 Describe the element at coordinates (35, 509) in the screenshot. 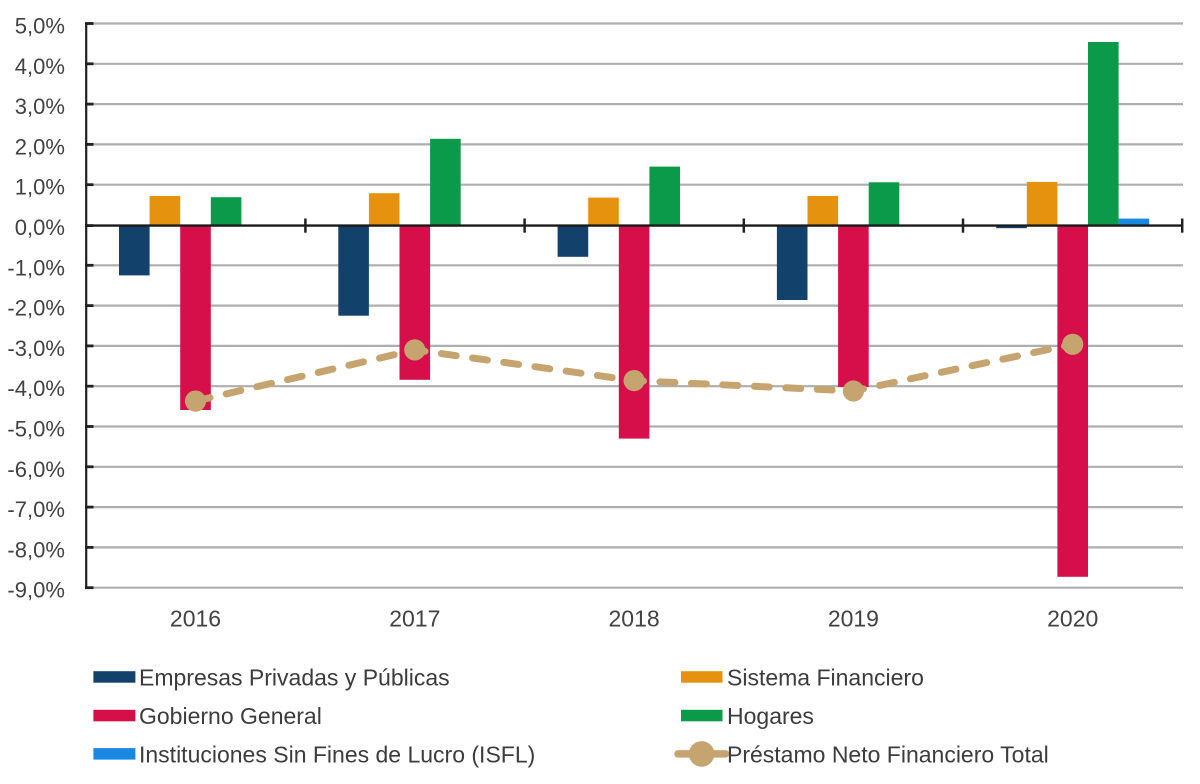

I see `svg-text: -7,0%` at that location.